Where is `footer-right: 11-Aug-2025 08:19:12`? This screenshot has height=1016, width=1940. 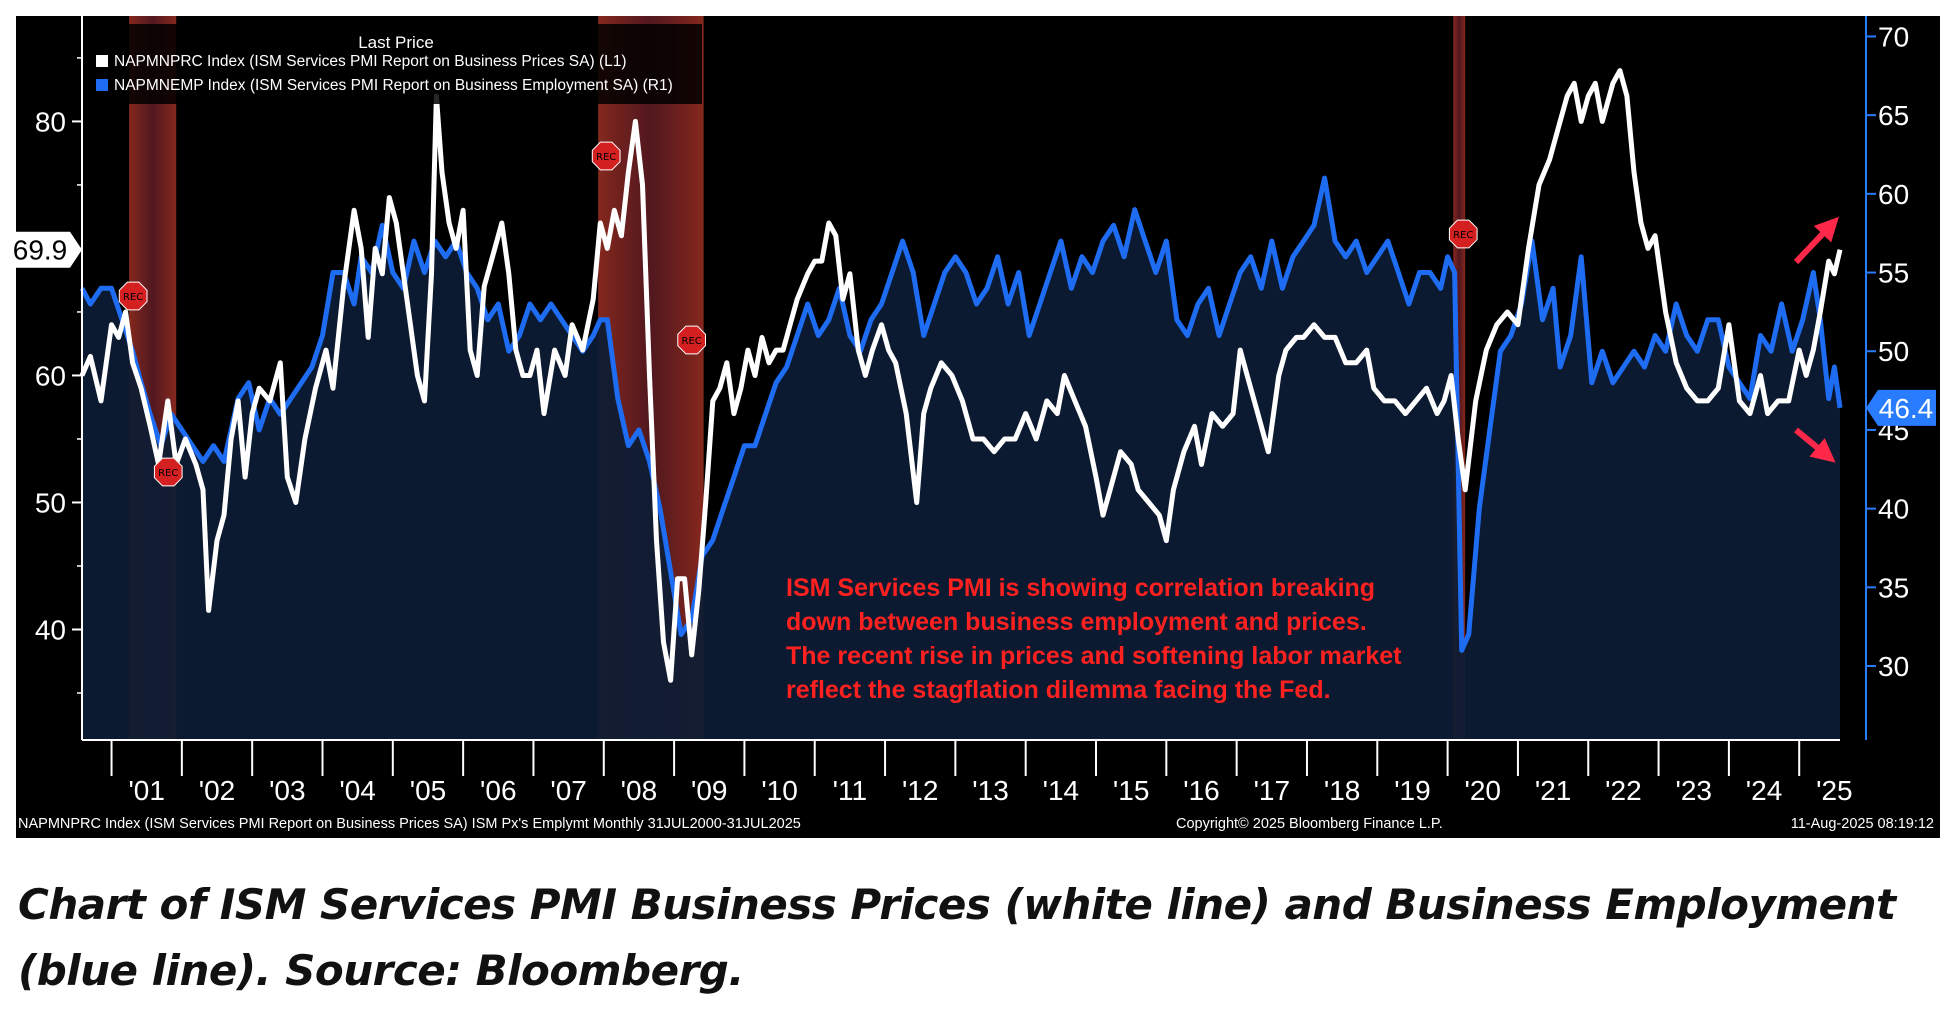 footer-right: 11-Aug-2025 08:19:12 is located at coordinates (1862, 824).